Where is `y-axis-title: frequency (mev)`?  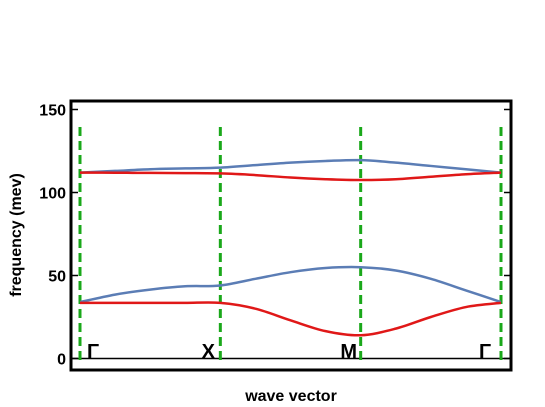
y-axis-title: frequency (mev) is located at coordinates (16, 235).